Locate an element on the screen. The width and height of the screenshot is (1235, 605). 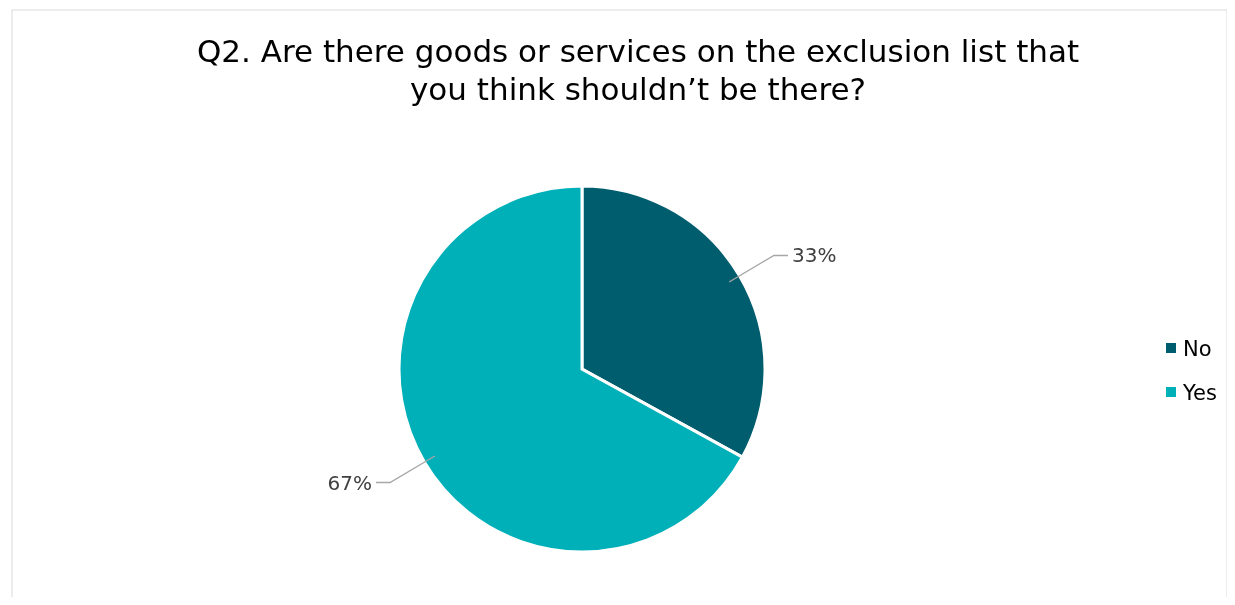
data-label: 67% is located at coordinates (350, 482).